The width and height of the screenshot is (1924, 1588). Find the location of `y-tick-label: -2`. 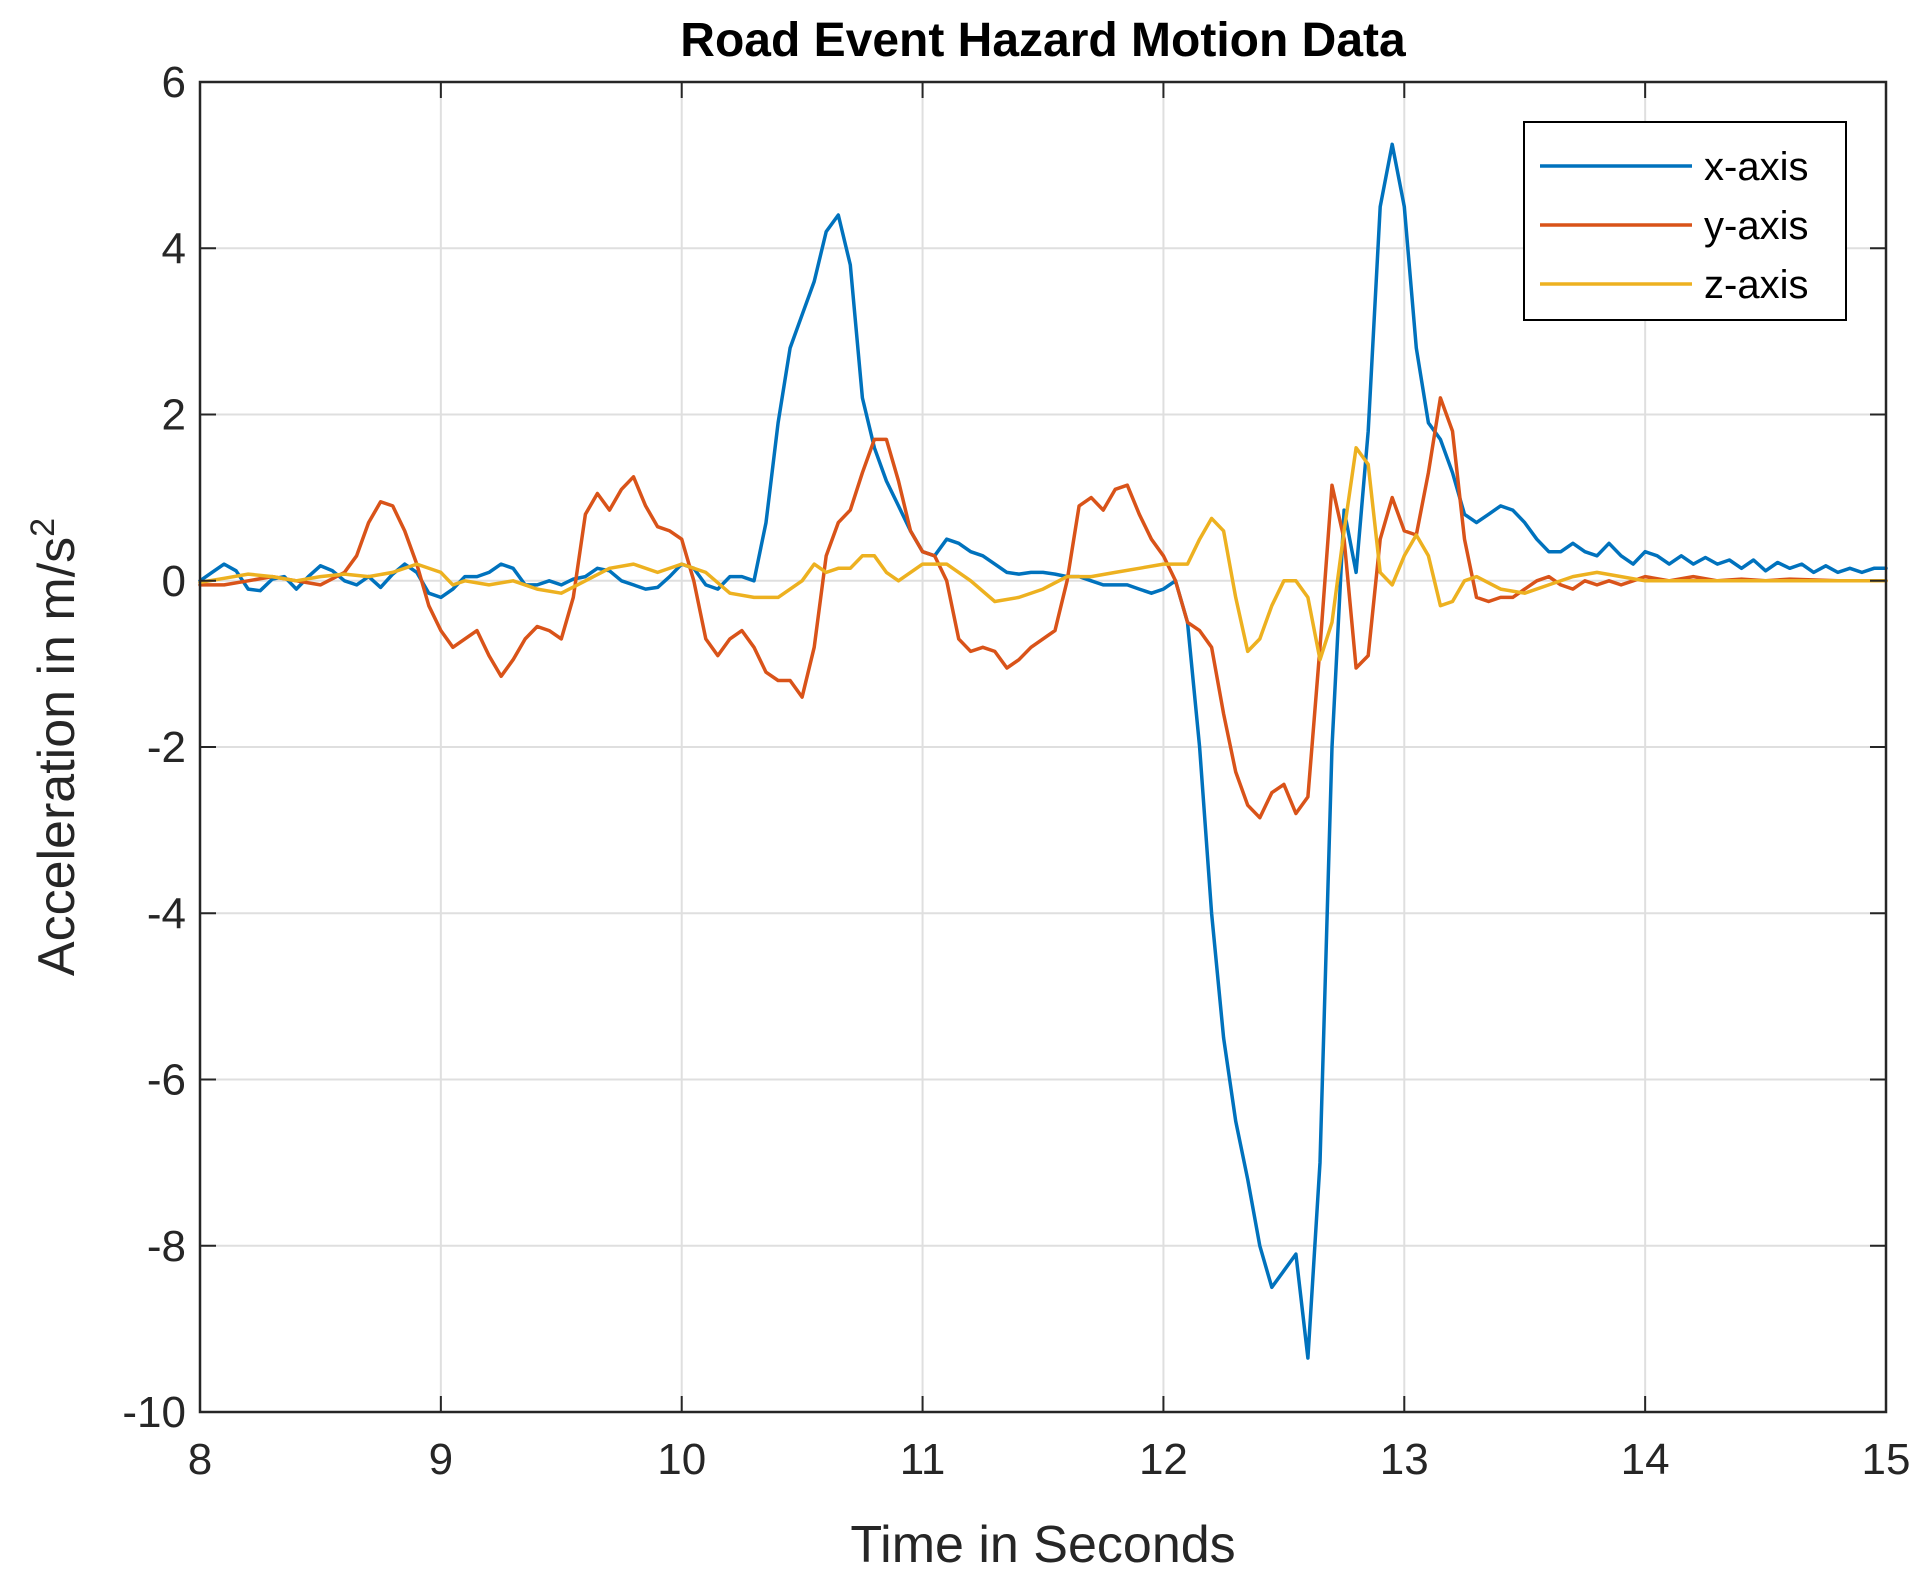

y-tick-label: -2 is located at coordinates (166, 747).